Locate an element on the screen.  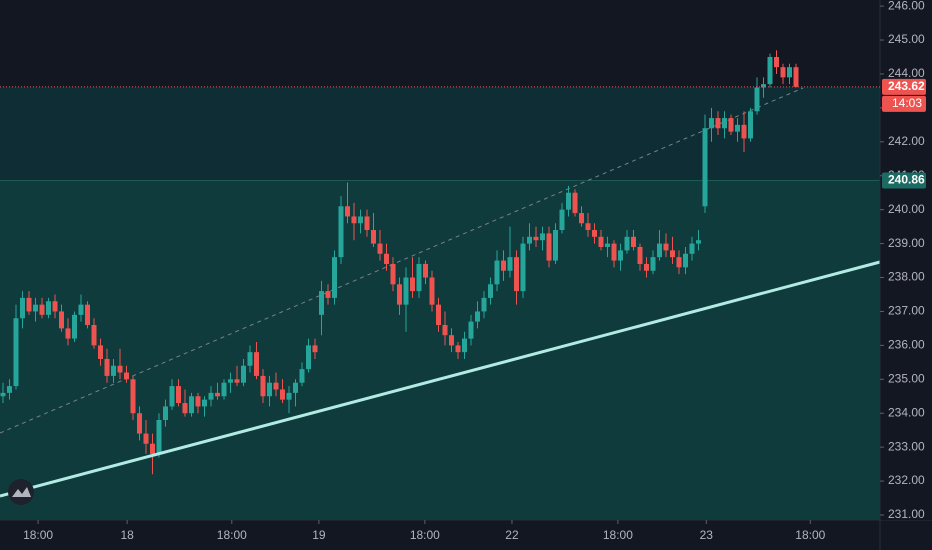
y-tick-label: 245.00 is located at coordinates (906, 39).